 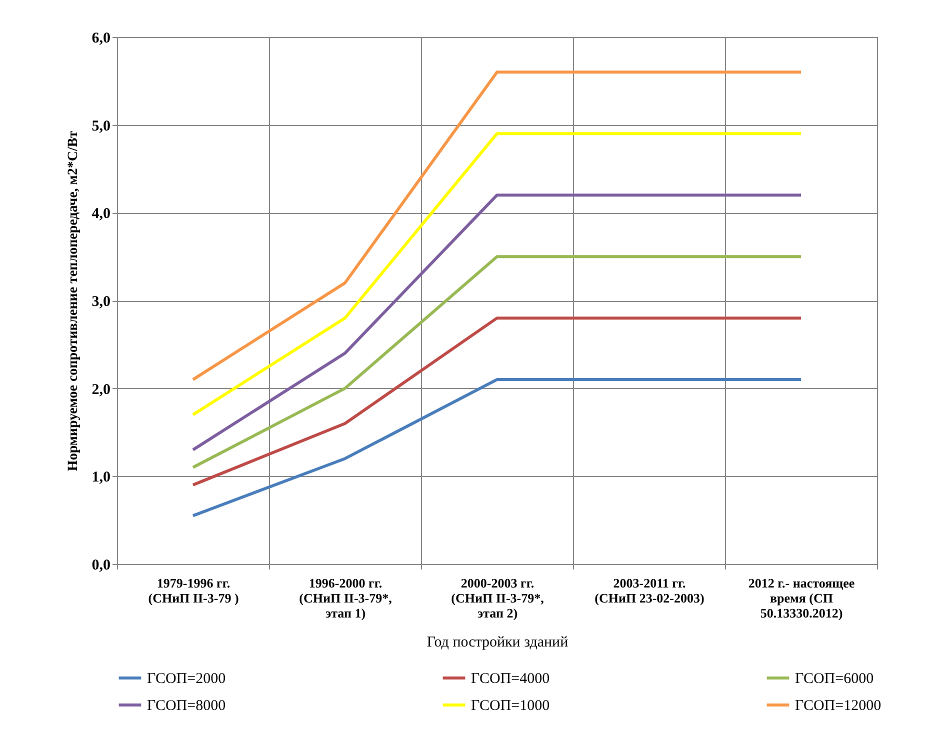 I want to click on y-axis-title: Нормируемое сопротивление теплопередаче, м2*С/Вт, so click(x=73, y=301).